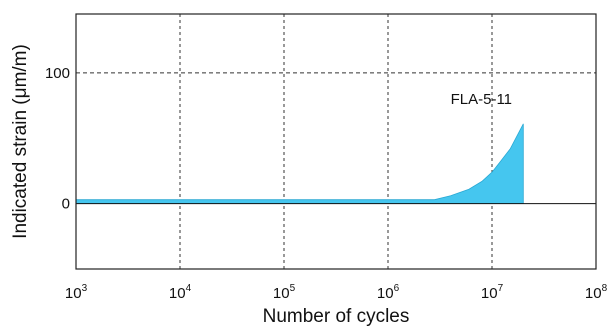 The image size is (610, 326). What do you see at coordinates (388, 292) in the screenshot?
I see `x-tick-label: 10⁶` at bounding box center [388, 292].